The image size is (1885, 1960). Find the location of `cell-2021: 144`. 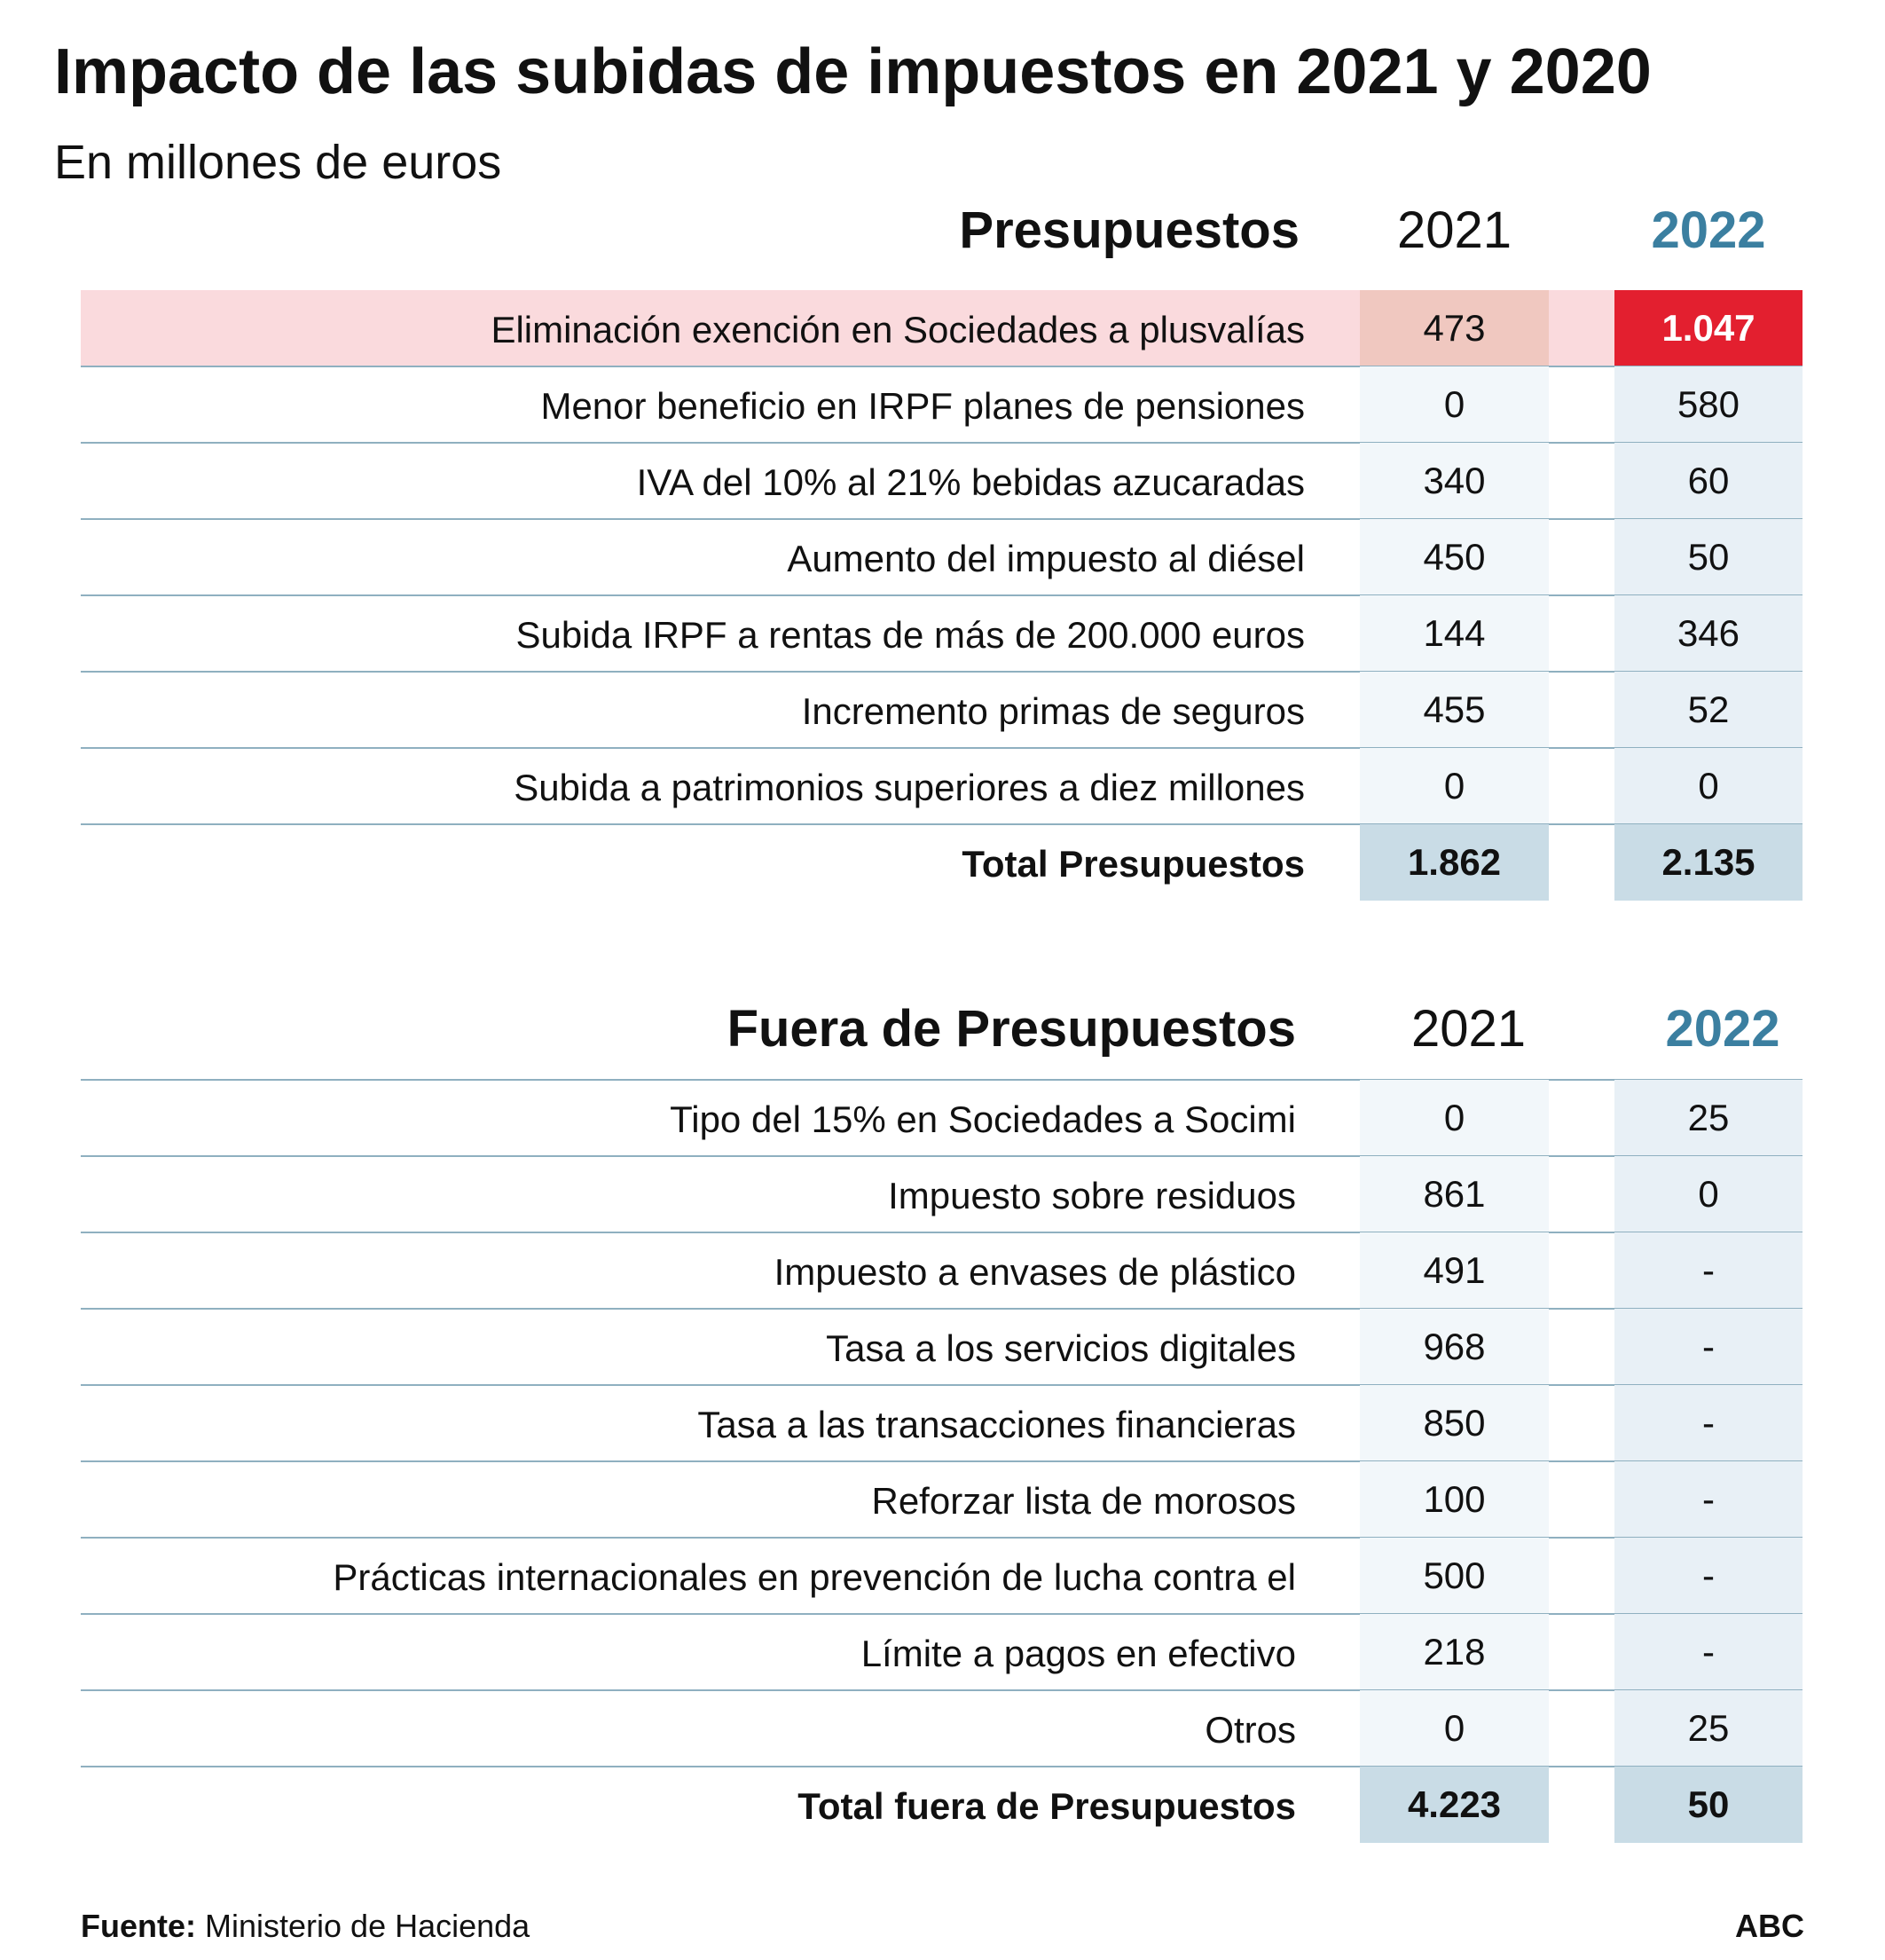

cell-2021: 144 is located at coordinates (1454, 633).